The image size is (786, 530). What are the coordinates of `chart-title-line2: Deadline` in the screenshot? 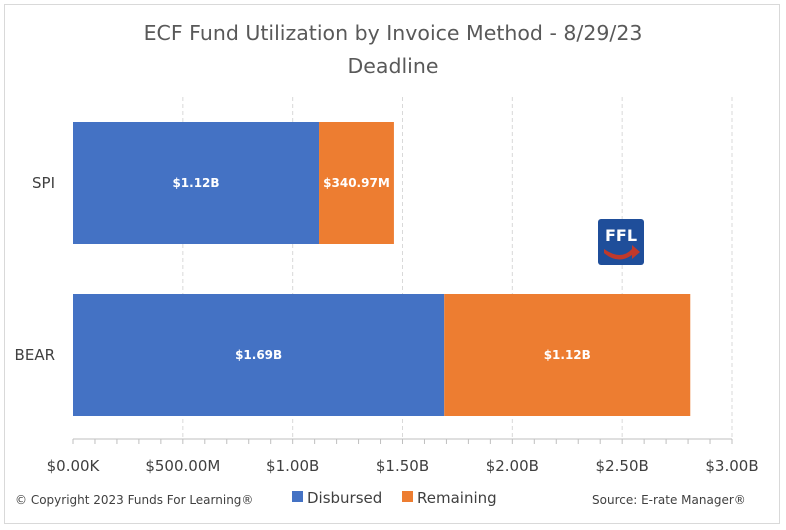 It's located at (393, 66).